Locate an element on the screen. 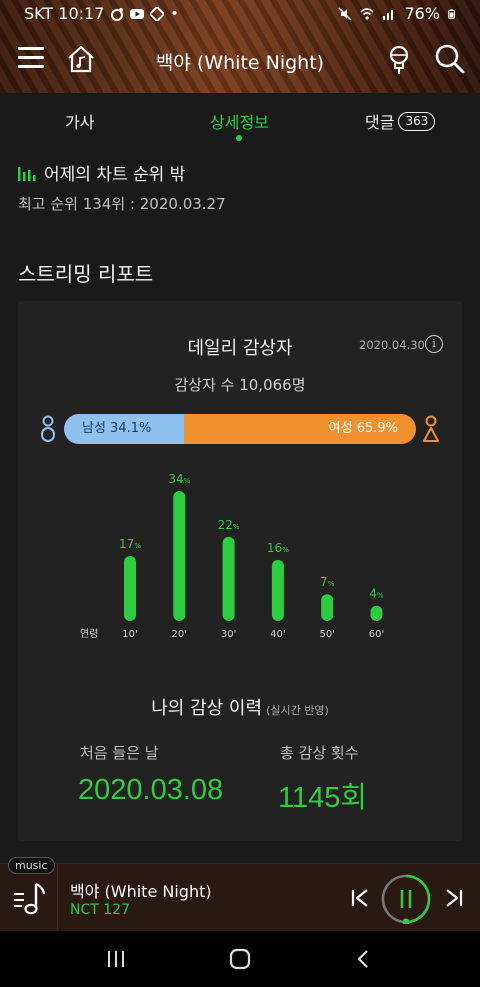 This screenshot has height=987, width=480. next-track-icon is located at coordinates (454, 898).